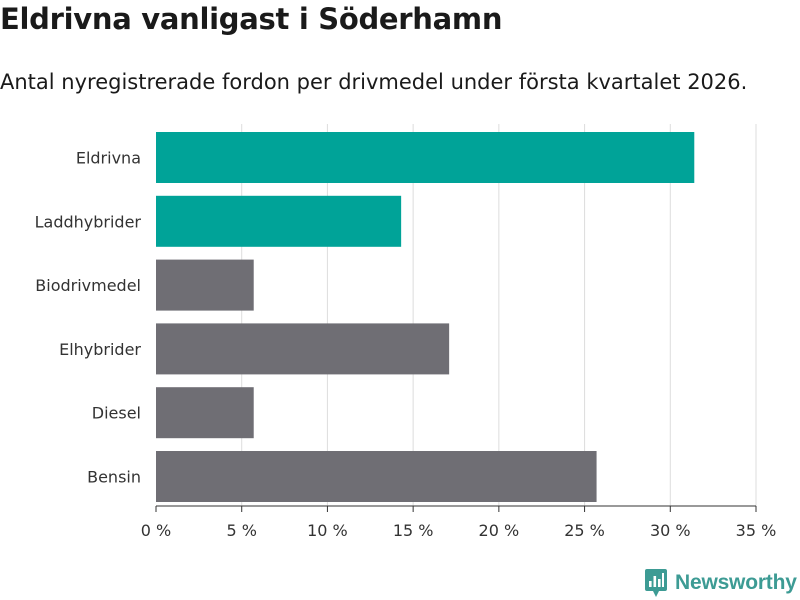 Image resolution: width=800 pixels, height=600 pixels. Describe the element at coordinates (499, 530) in the screenshot. I see `tick-label: 20 %` at that location.